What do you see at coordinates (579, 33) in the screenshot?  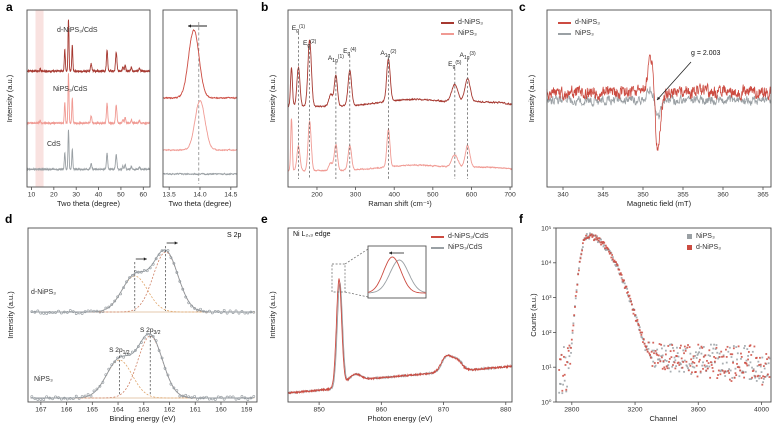 I see `legend-item: NiPS₃` at bounding box center [579, 33].